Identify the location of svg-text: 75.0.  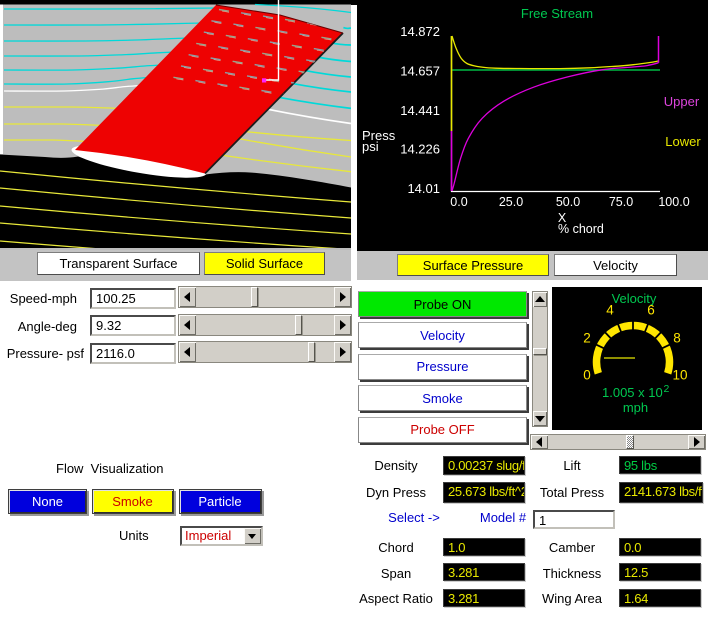
(621, 202).